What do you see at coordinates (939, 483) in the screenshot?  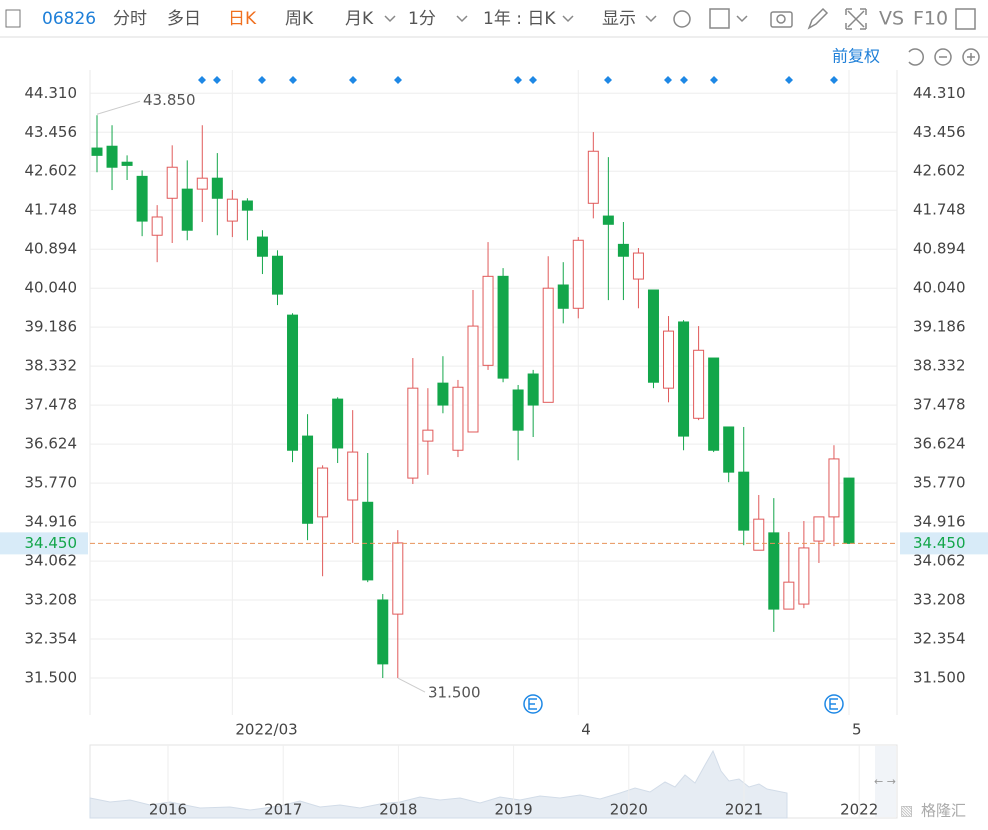 I see `y-tick-label-right: 35.770` at bounding box center [939, 483].